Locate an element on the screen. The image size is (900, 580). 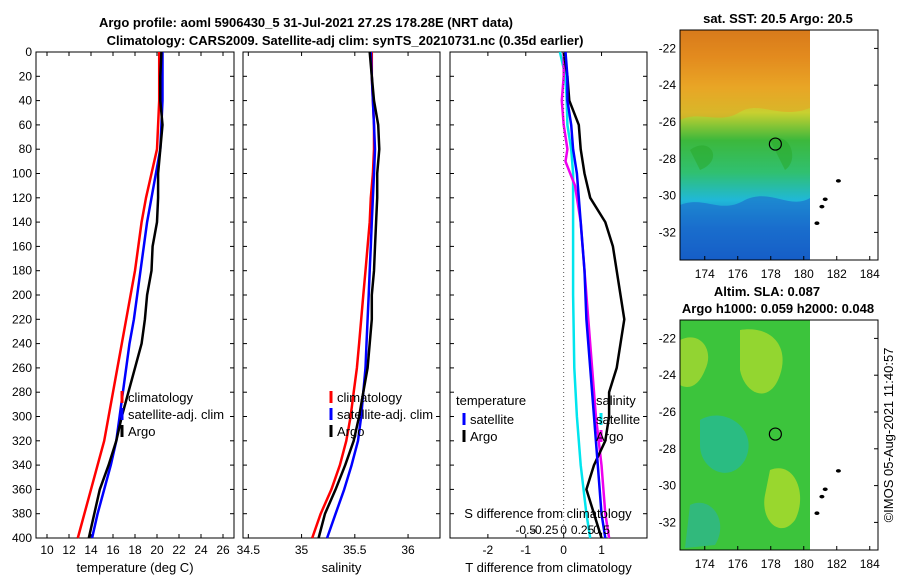
salinity-xtick-label: 34.5 is located at coordinates (249, 550).